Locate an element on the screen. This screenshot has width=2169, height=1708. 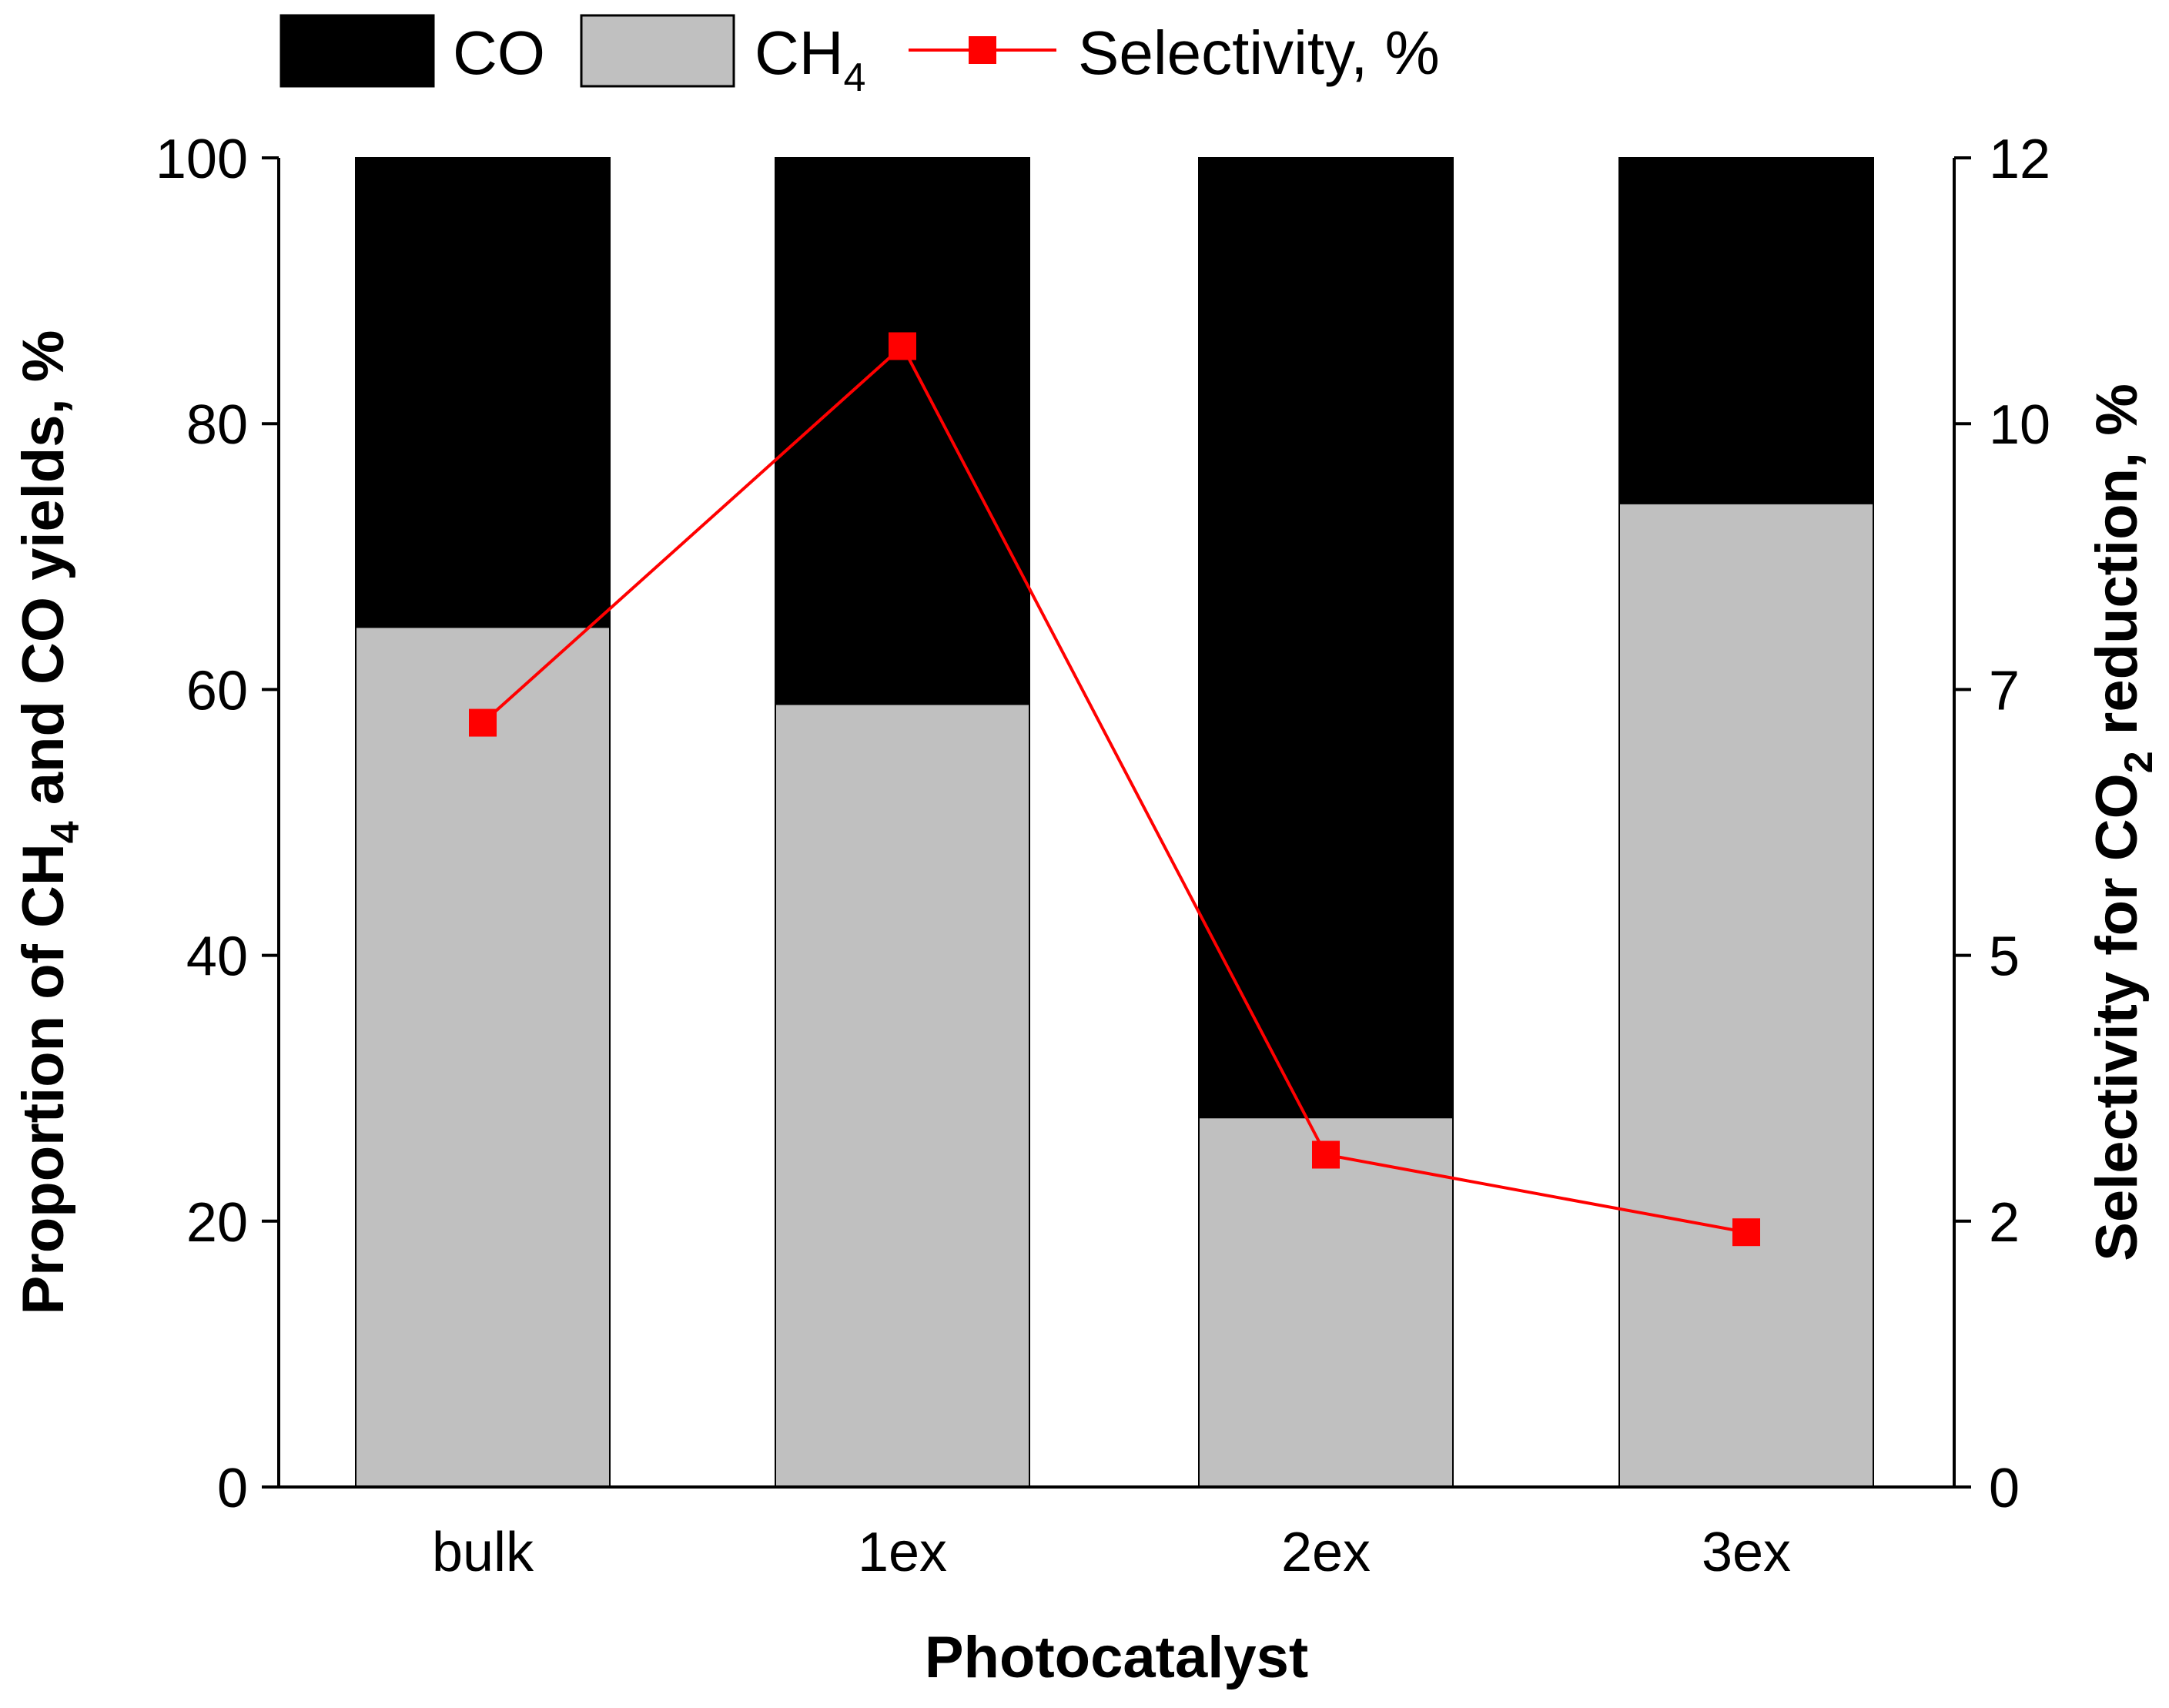
legend: CO CH4 Selectivity, % is located at coordinates (859, 57).